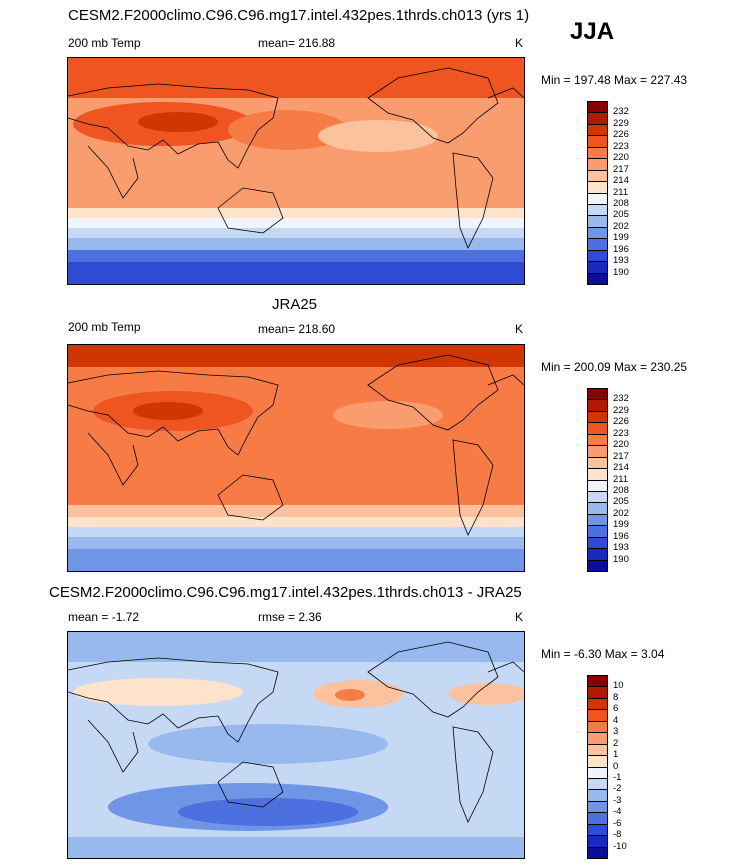  Describe the element at coordinates (168, 411) in the screenshot. I see `panel2-warm-core` at that location.